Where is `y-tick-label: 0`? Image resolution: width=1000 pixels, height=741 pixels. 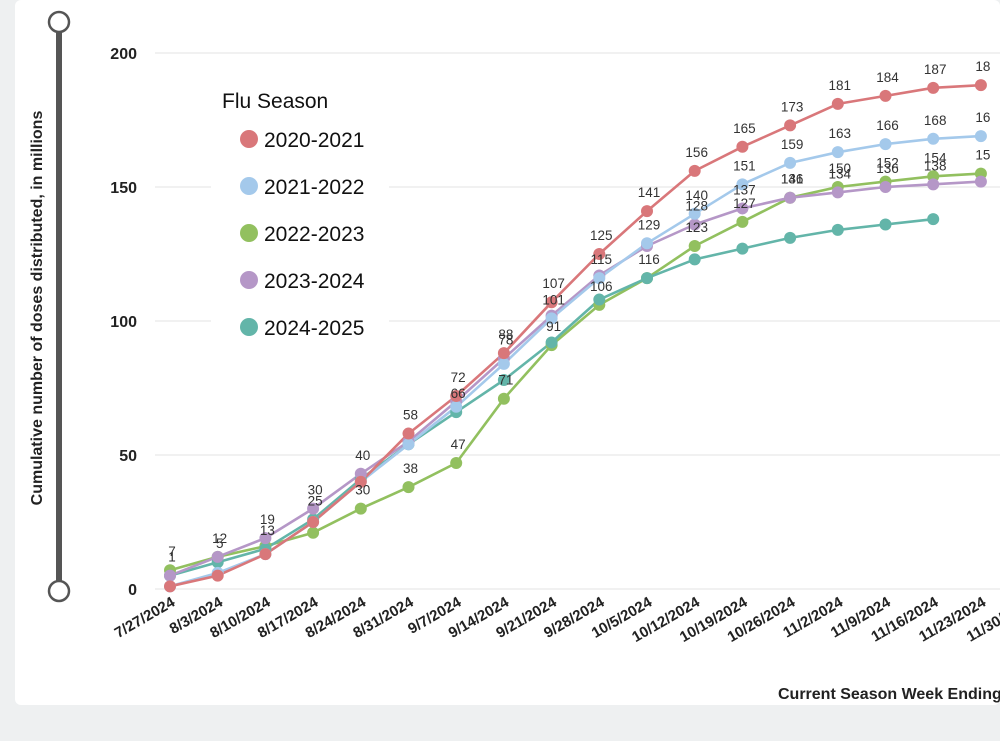 y-tick-label: 0 is located at coordinates (132, 590).